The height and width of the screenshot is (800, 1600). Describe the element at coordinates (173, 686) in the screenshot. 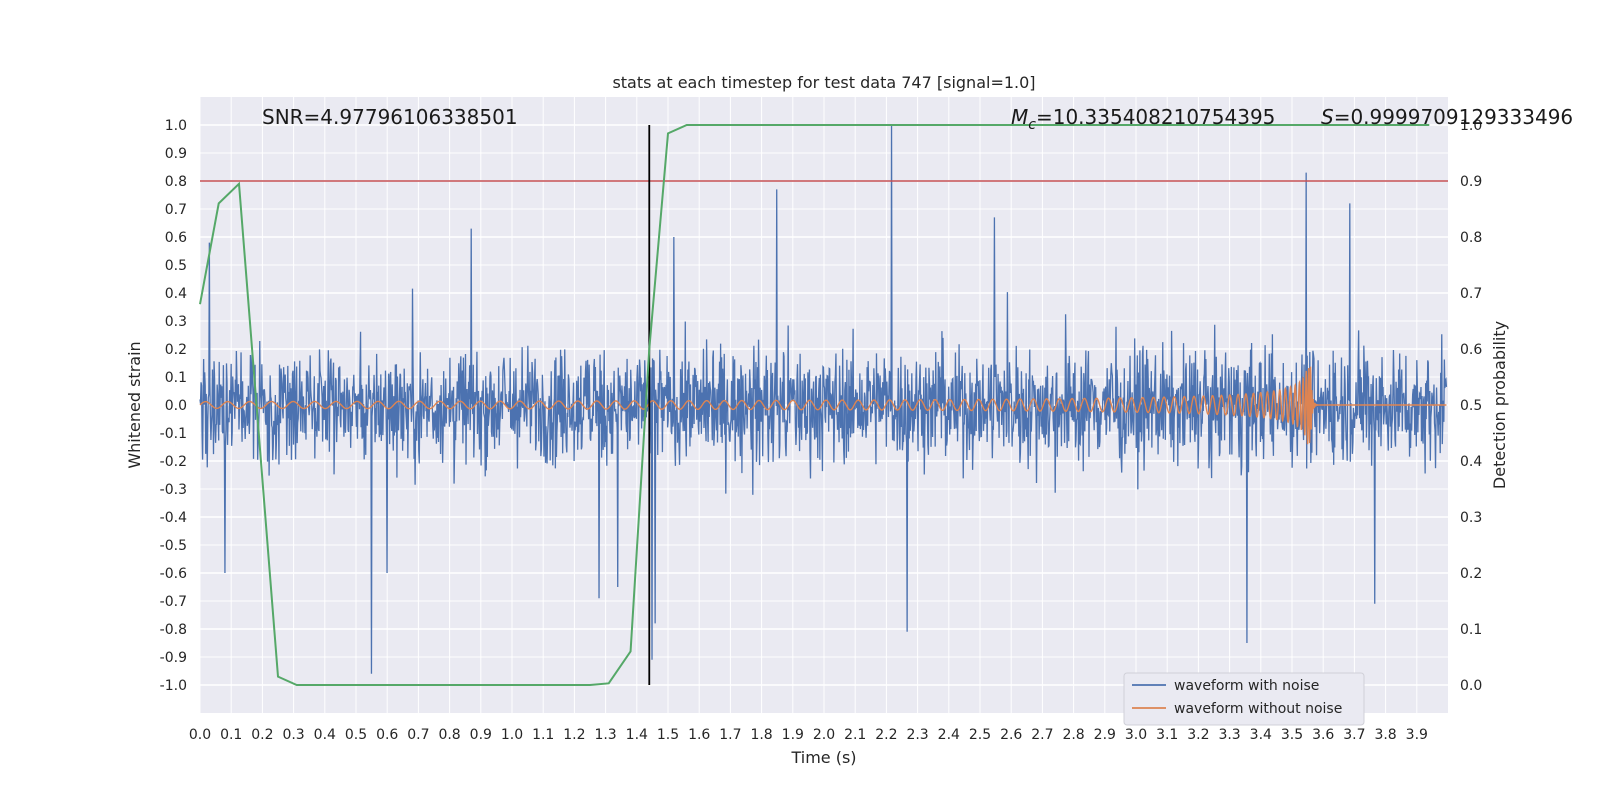

I see `left-tick-label: -1.0` at that location.